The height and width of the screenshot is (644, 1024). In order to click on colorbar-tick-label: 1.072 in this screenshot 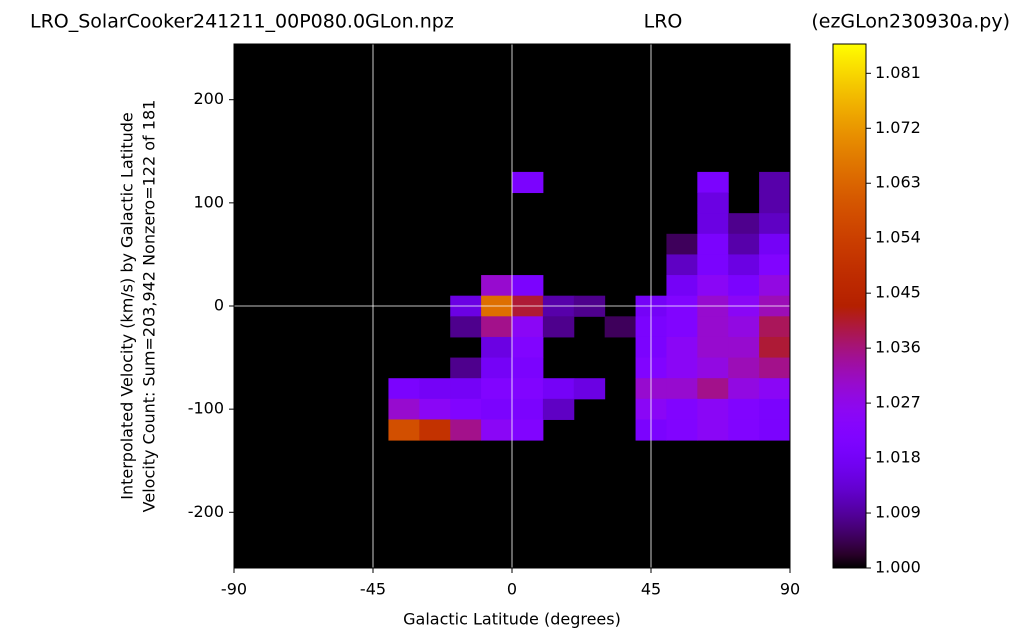, I will do `click(898, 127)`.